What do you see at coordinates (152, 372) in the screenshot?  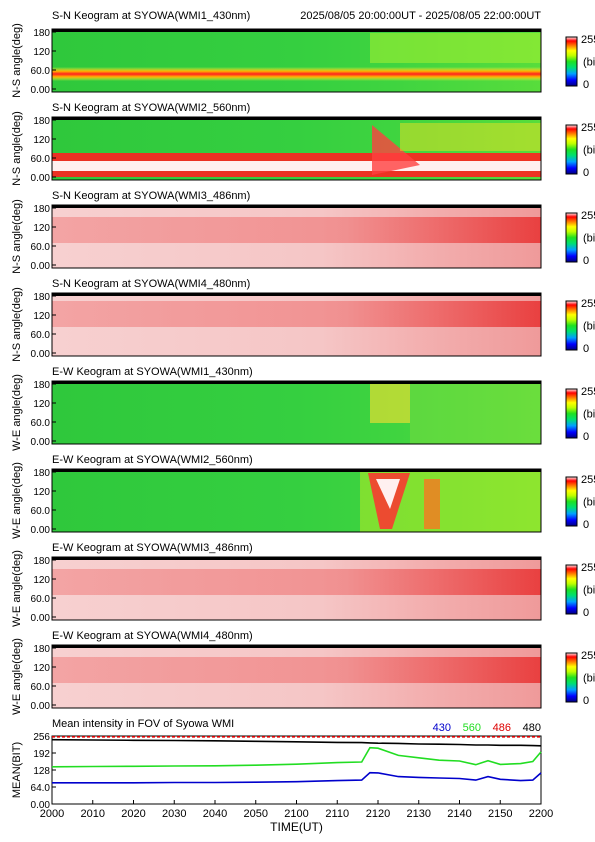 I see `panel-title: E-W Keogram at SYOWA(WMI1_430nm)` at bounding box center [152, 372].